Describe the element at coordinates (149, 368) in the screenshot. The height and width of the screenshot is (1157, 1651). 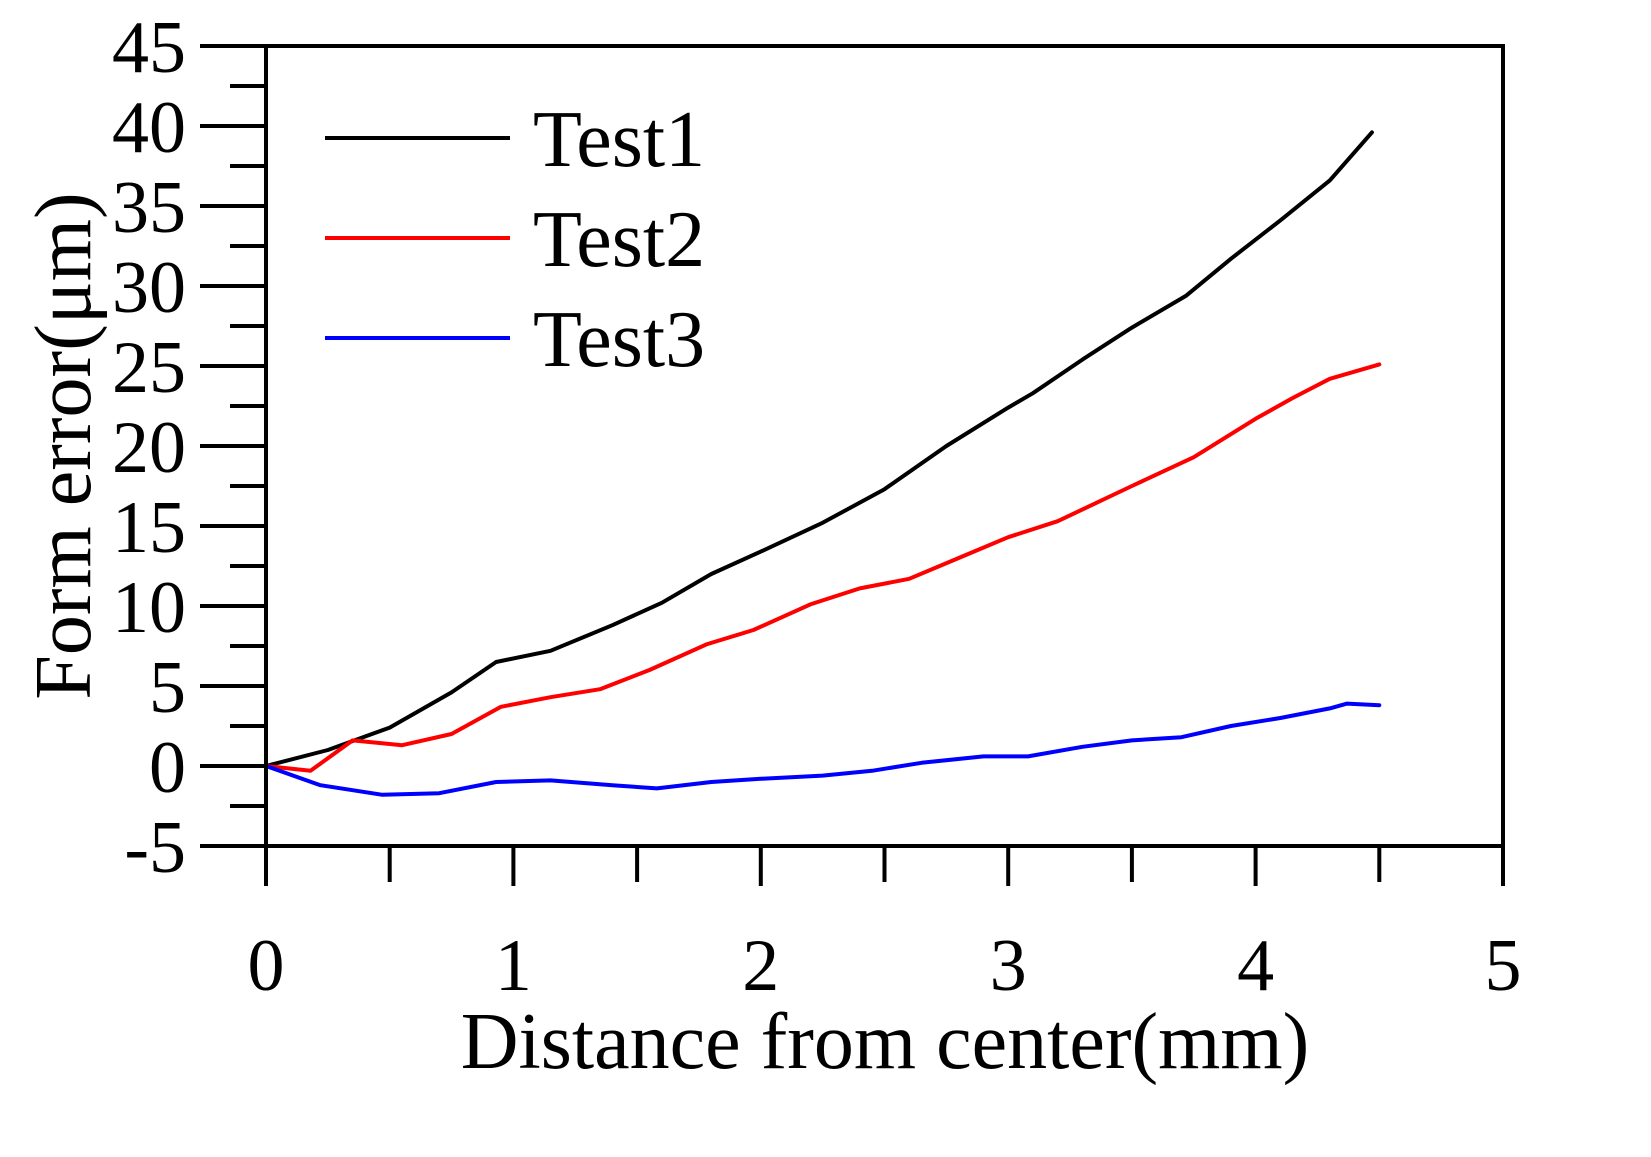
I see `y-tick-label: 25` at that location.